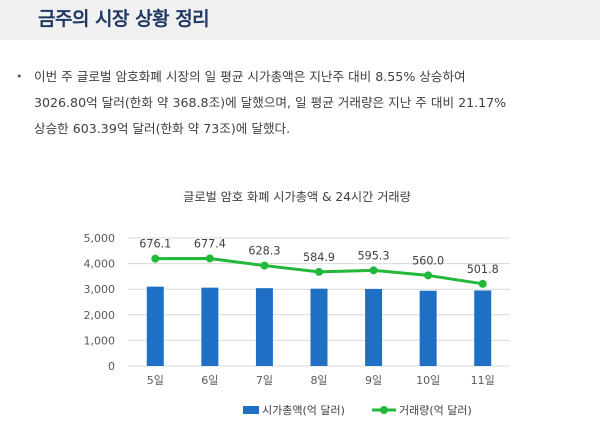  I want to click on x-tick-label: 5일, so click(155, 380).